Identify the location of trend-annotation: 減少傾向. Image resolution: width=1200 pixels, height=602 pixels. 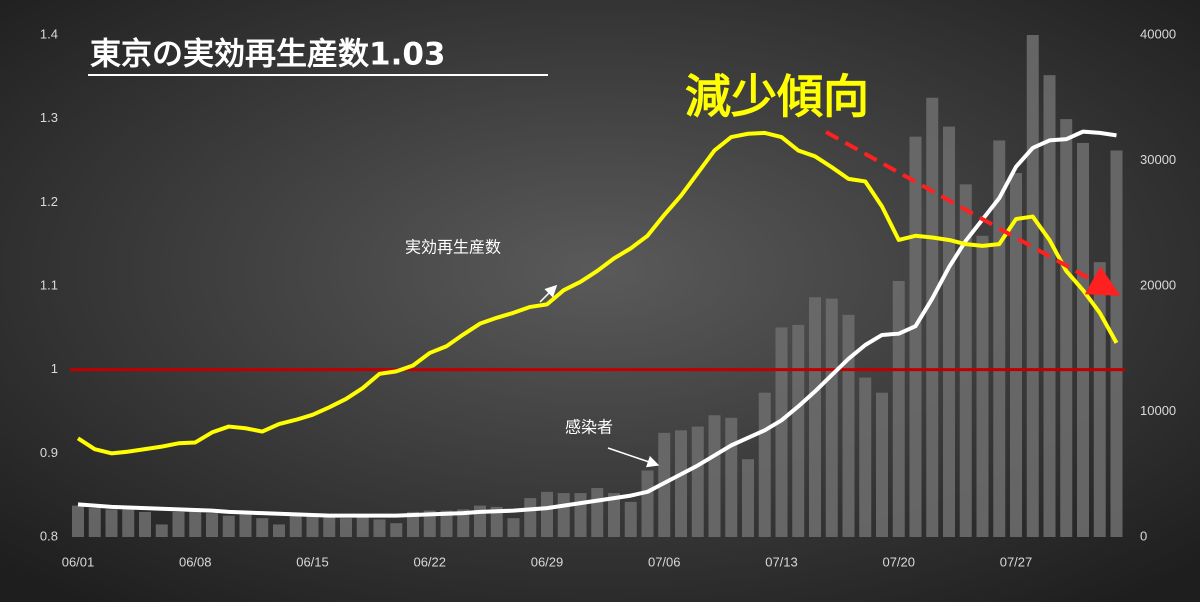
(777, 97).